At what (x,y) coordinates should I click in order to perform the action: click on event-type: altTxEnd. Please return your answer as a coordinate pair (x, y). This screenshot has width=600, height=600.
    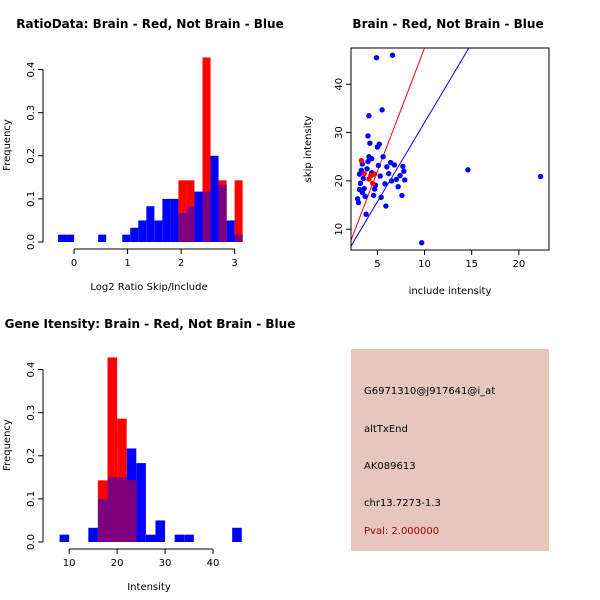
    Looking at the image, I should click on (386, 429).